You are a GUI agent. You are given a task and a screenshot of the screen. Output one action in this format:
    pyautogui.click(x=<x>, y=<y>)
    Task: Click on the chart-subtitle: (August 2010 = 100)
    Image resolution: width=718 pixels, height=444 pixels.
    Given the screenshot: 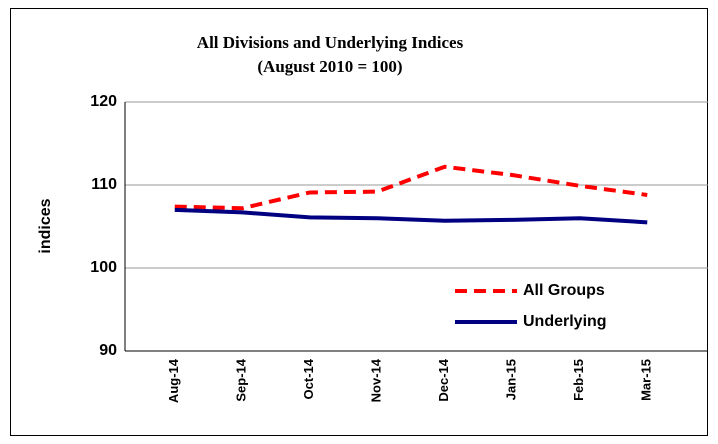 What is the action you would take?
    pyautogui.click(x=329, y=66)
    